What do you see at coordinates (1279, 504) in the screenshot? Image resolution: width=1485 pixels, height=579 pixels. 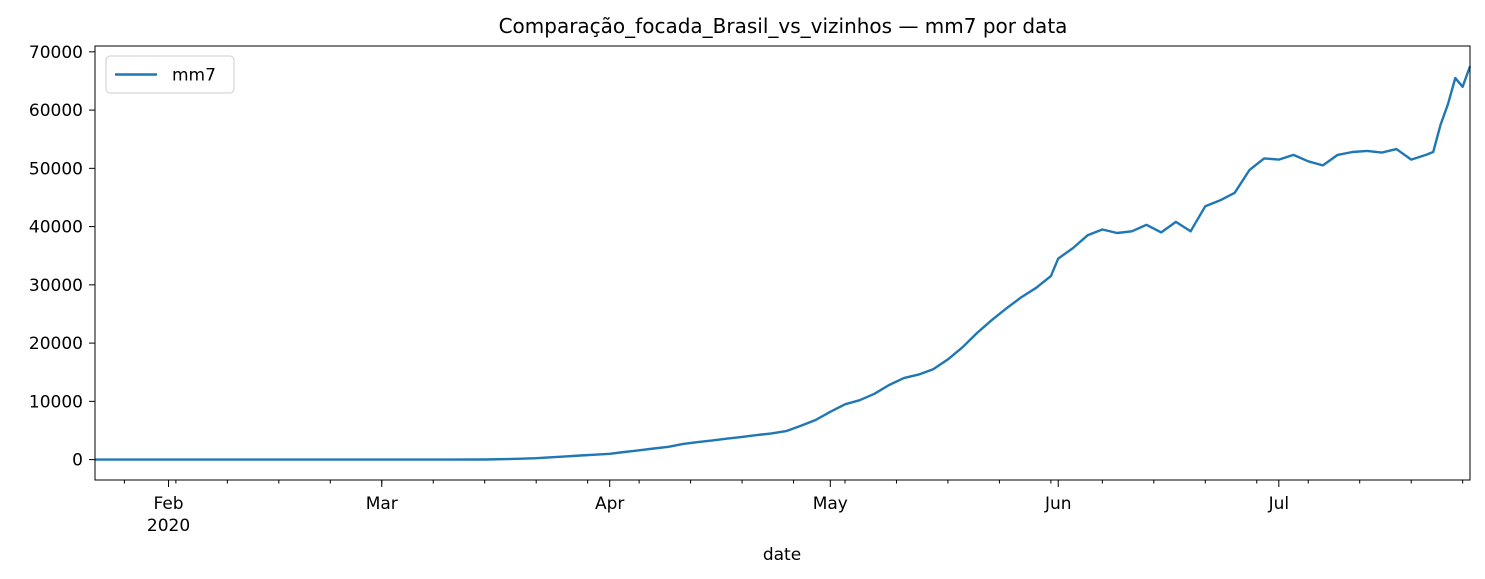 I see `x-tick-label: Jul` at bounding box center [1279, 504].